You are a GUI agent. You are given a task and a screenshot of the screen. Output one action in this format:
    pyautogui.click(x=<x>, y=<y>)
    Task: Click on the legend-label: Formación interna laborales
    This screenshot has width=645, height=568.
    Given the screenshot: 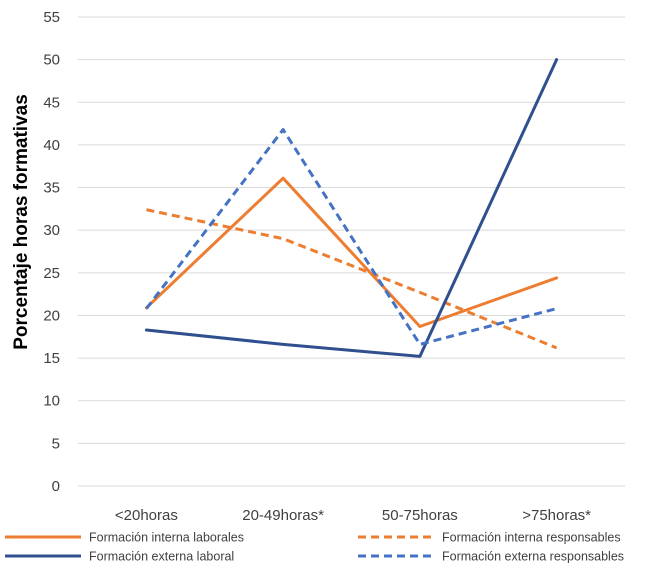 What is the action you would take?
    pyautogui.click(x=166, y=538)
    